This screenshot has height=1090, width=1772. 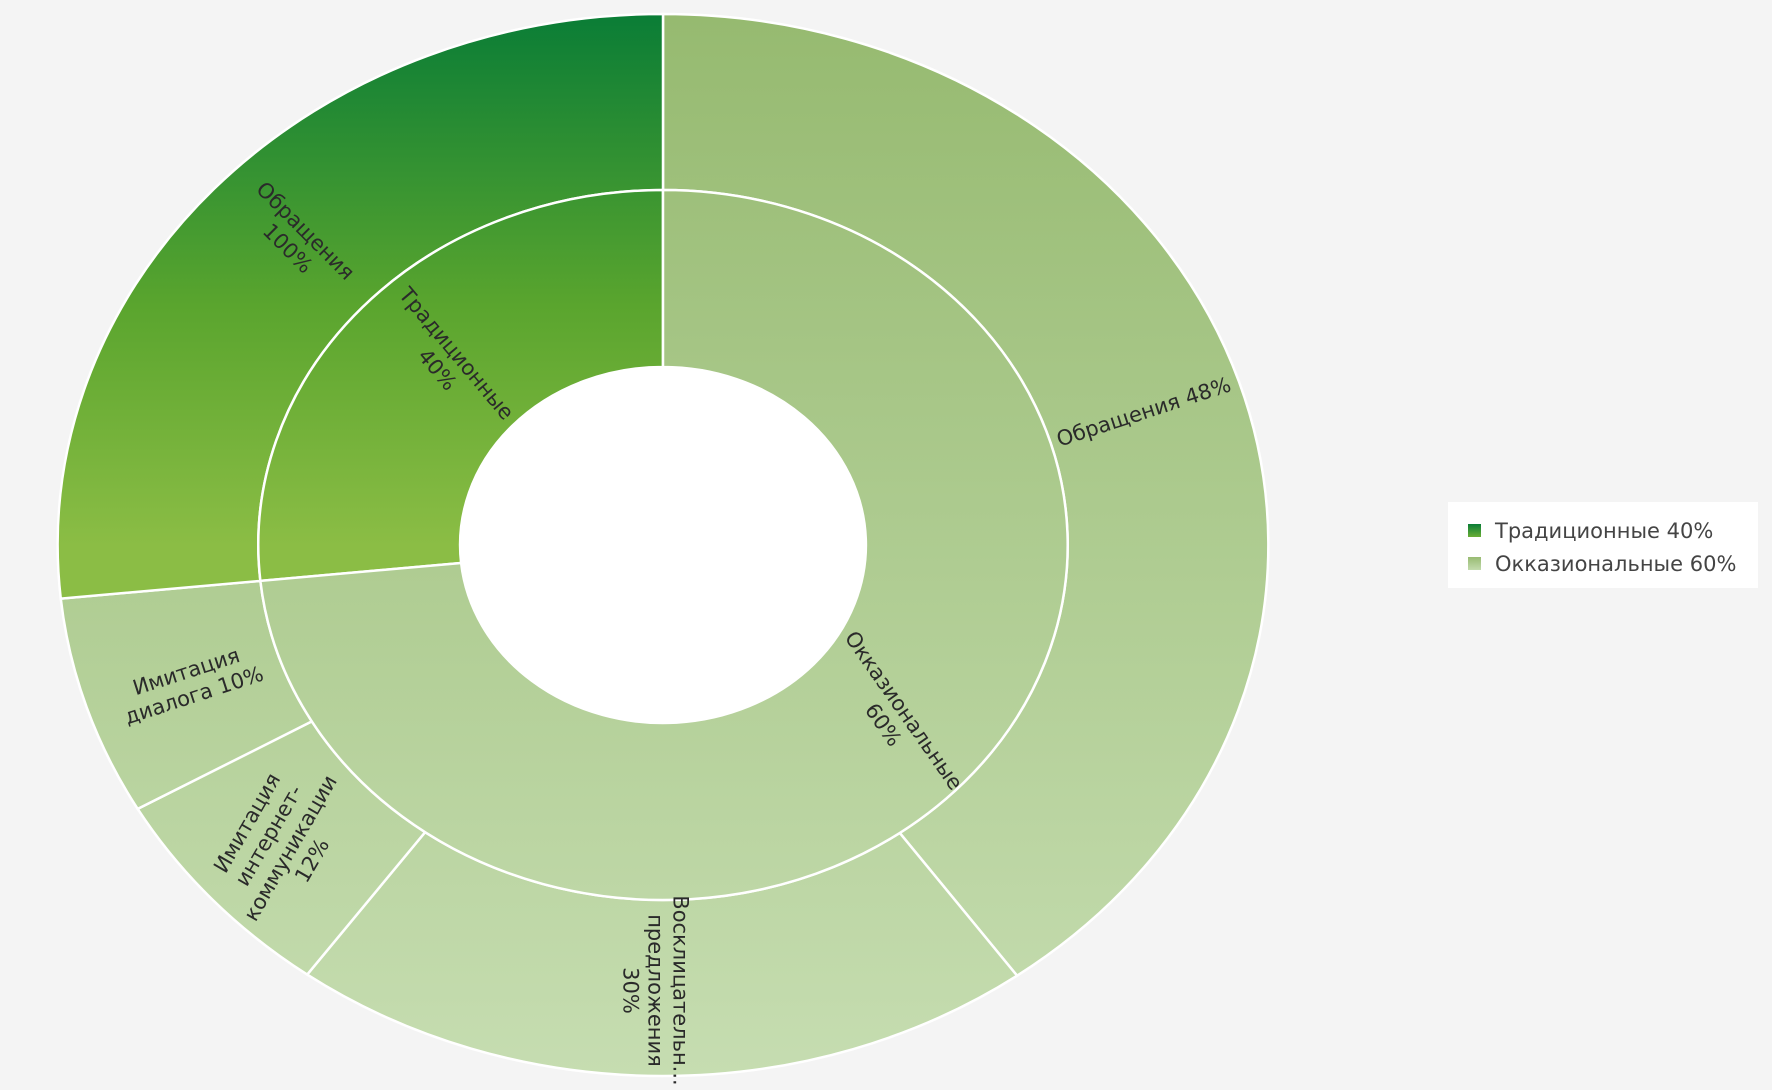 What do you see at coordinates (1616, 563) in the screenshot?
I see `legend-label: Окказиональные 60%` at bounding box center [1616, 563].